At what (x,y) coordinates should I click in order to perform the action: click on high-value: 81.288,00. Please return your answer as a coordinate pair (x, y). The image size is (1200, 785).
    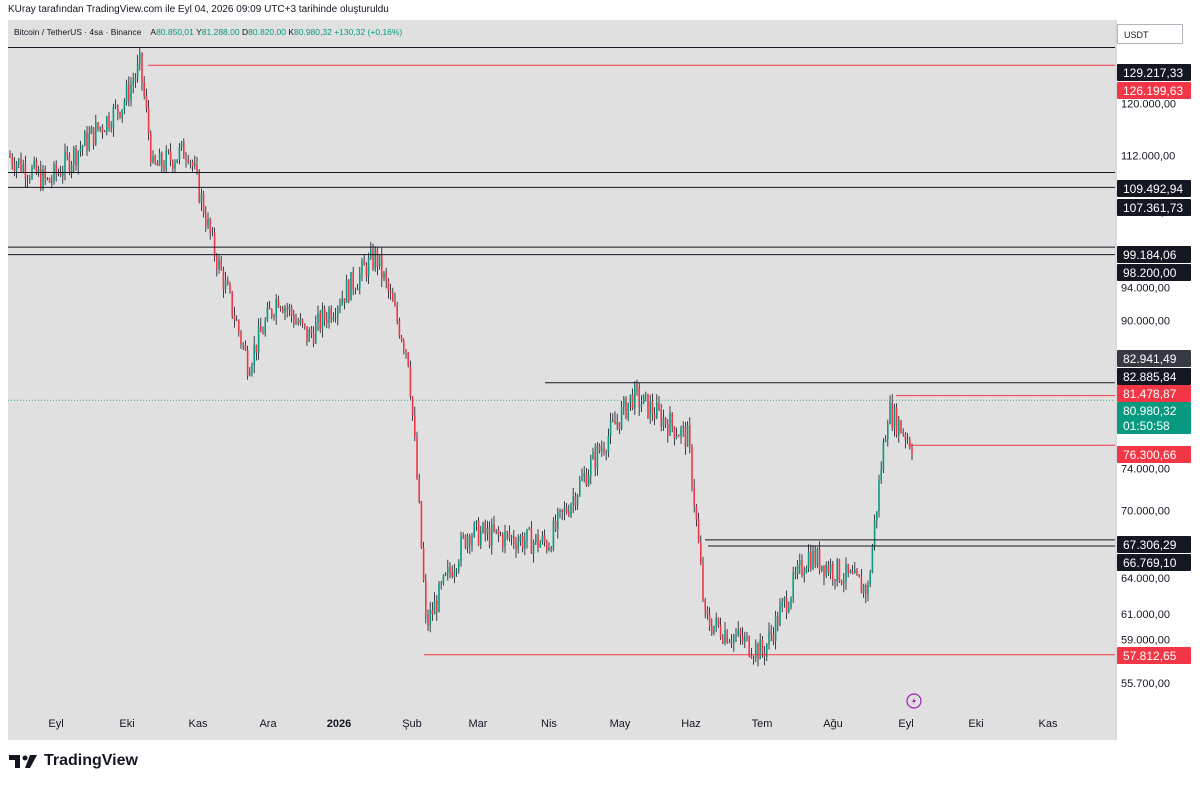
    Looking at the image, I should click on (220, 32).